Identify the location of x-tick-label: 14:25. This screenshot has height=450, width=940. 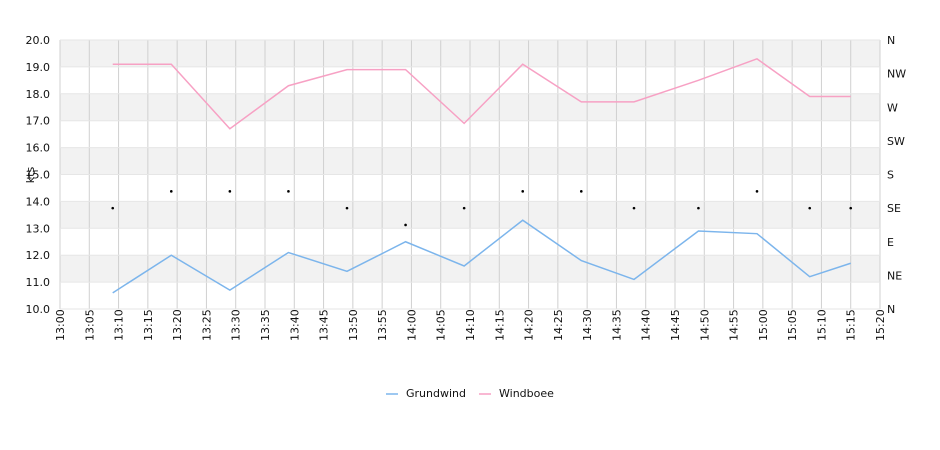
(558, 325).